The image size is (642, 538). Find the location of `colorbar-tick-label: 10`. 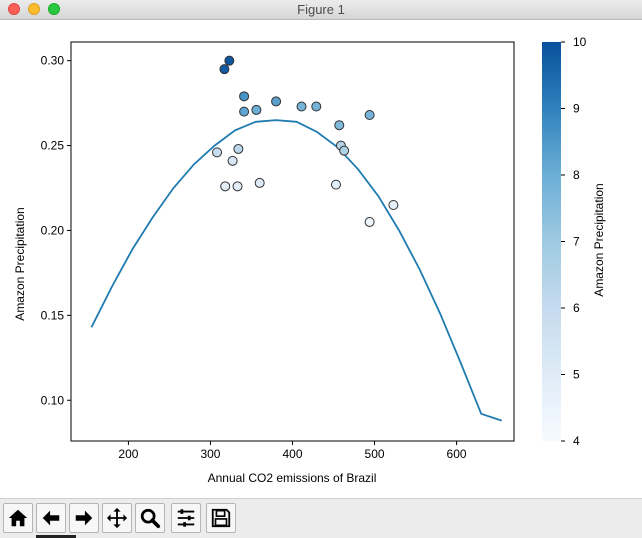

colorbar-tick-label: 10 is located at coordinates (580, 42).